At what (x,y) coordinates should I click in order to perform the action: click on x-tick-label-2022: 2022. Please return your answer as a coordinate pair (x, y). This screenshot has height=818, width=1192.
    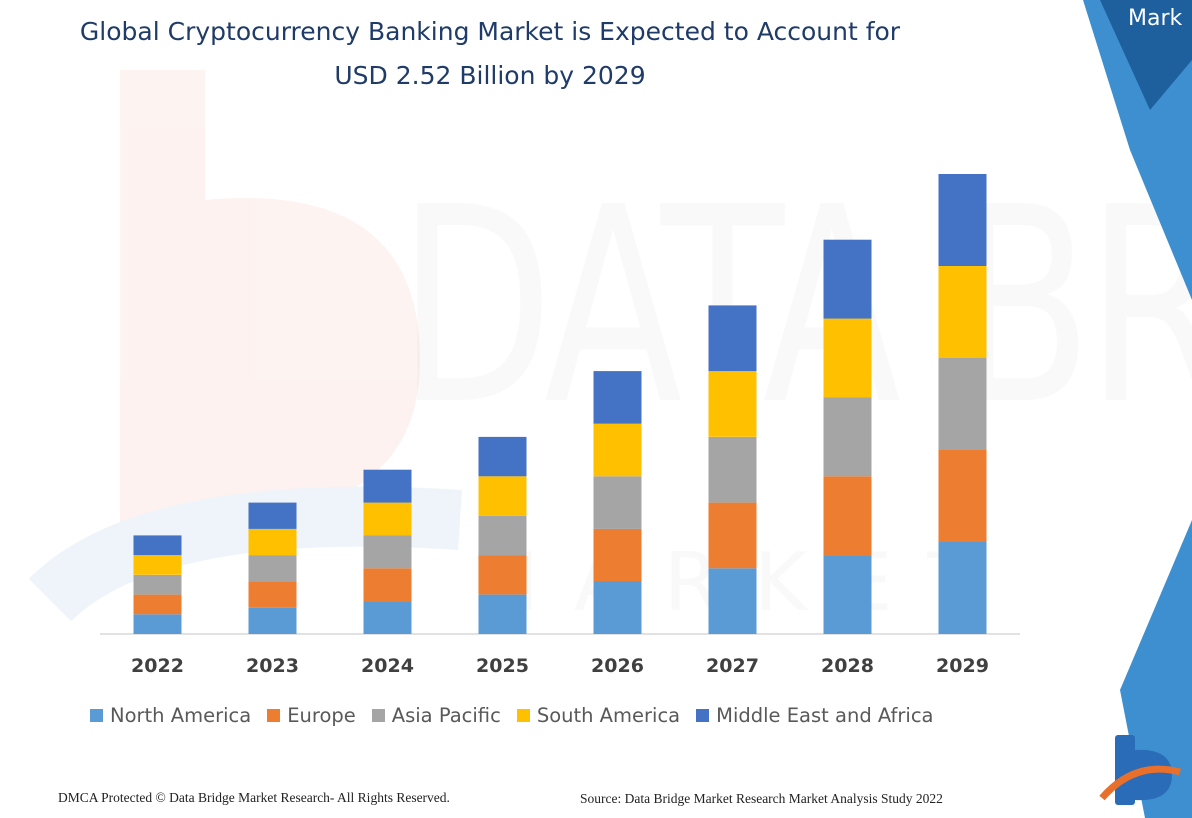
    Looking at the image, I should click on (157, 666).